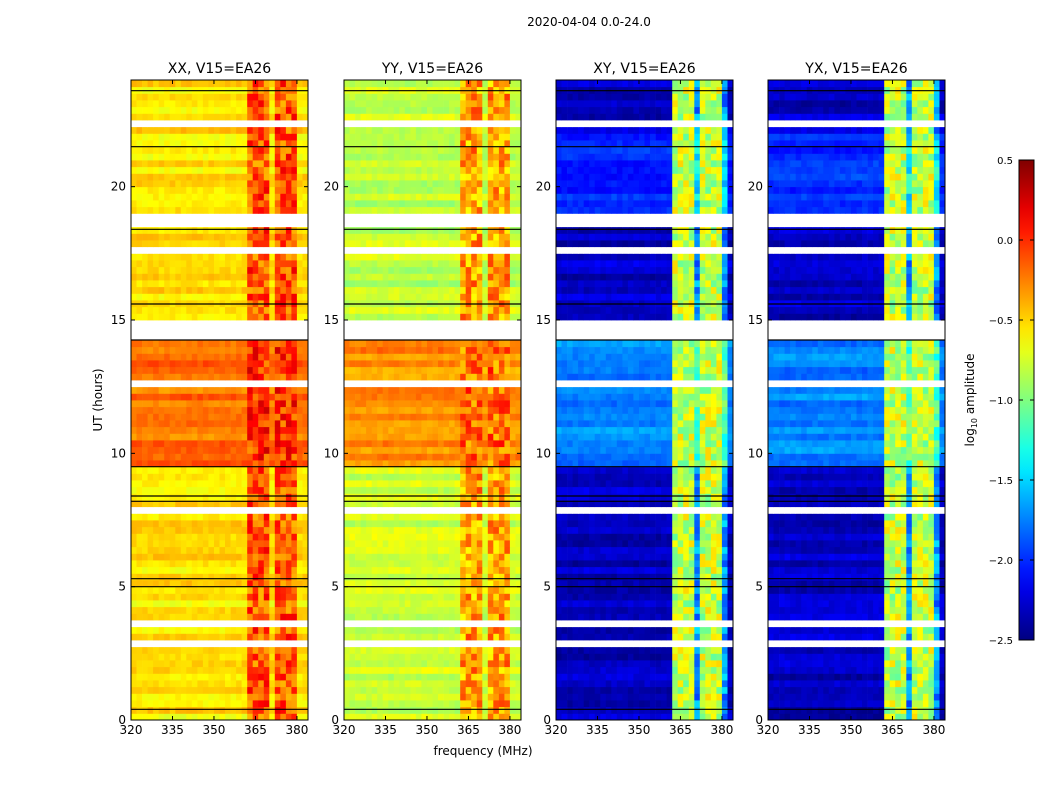 This screenshot has height=800, width=1050. Describe the element at coordinates (118, 320) in the screenshot. I see `y-tick-label: 15` at that location.